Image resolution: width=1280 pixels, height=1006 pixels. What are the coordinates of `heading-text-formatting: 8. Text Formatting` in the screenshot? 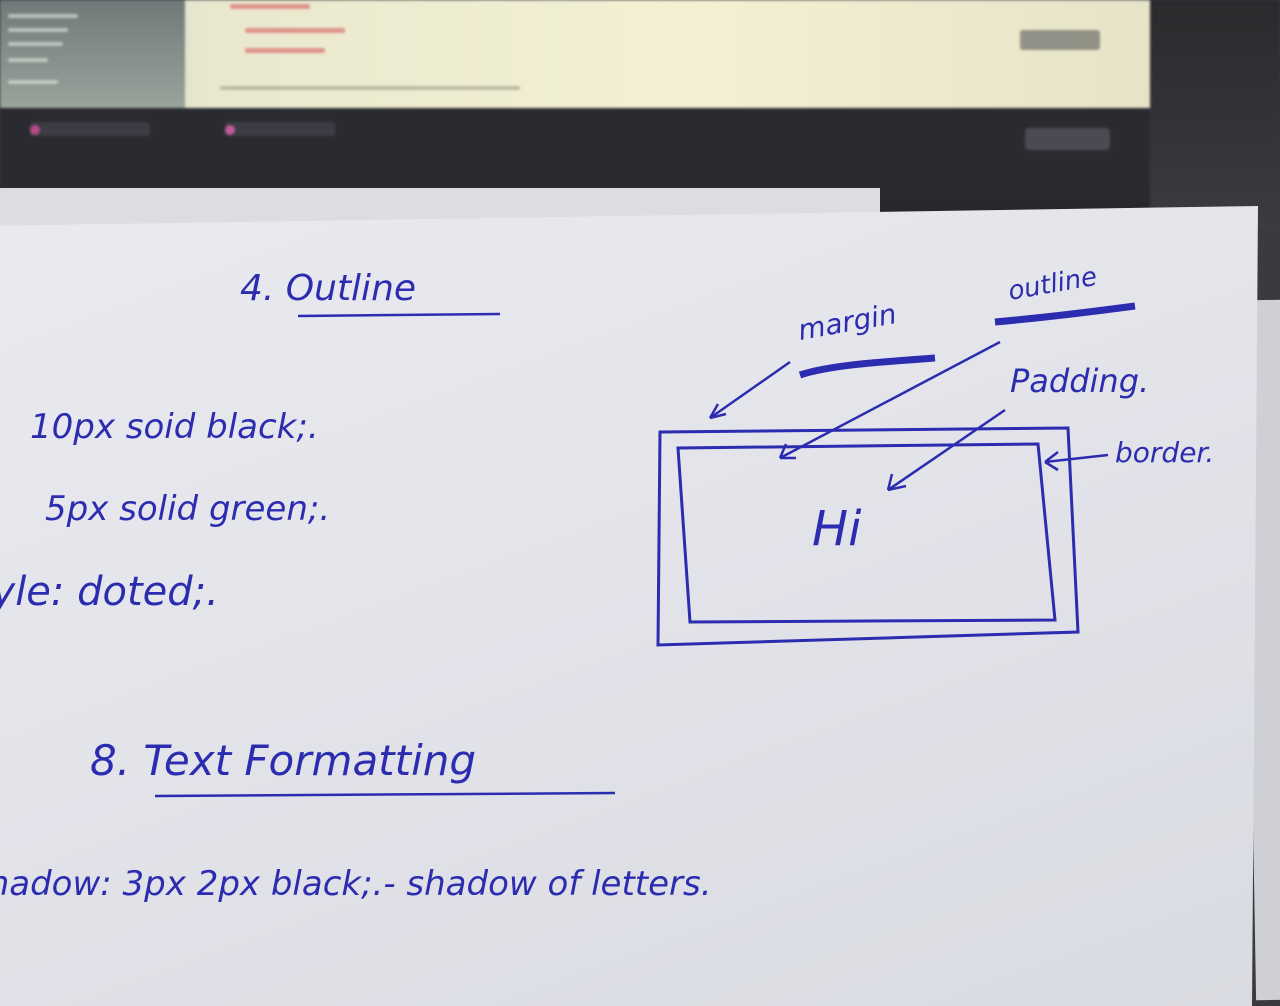 It's located at (283, 760).